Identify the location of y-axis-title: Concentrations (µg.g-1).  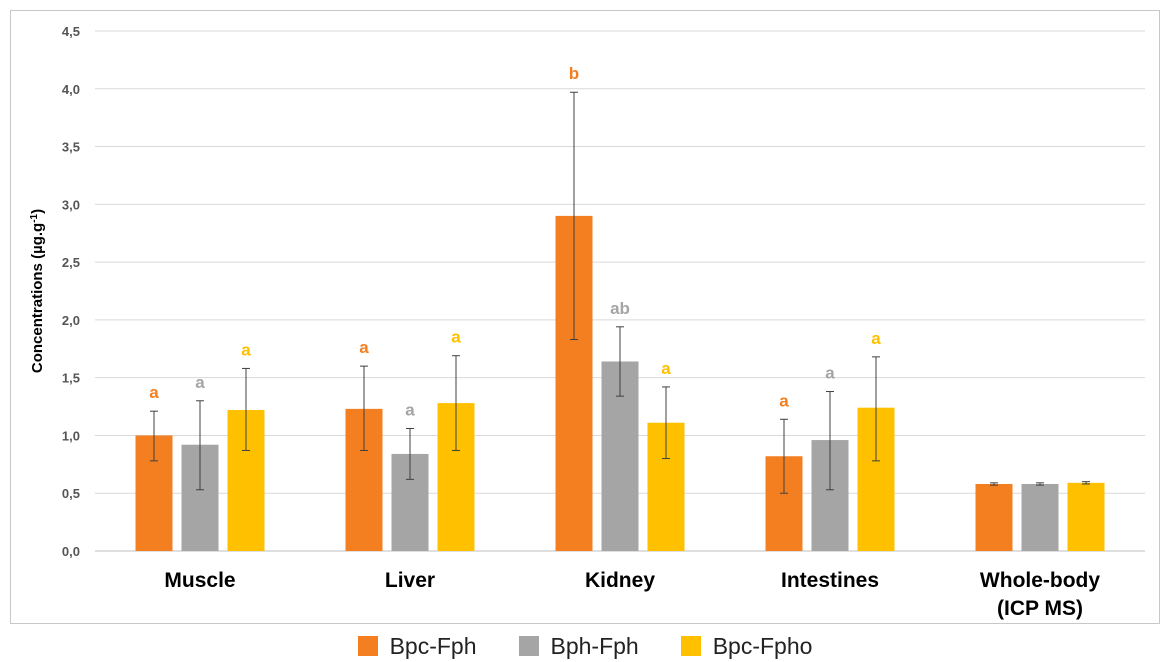
(38, 291).